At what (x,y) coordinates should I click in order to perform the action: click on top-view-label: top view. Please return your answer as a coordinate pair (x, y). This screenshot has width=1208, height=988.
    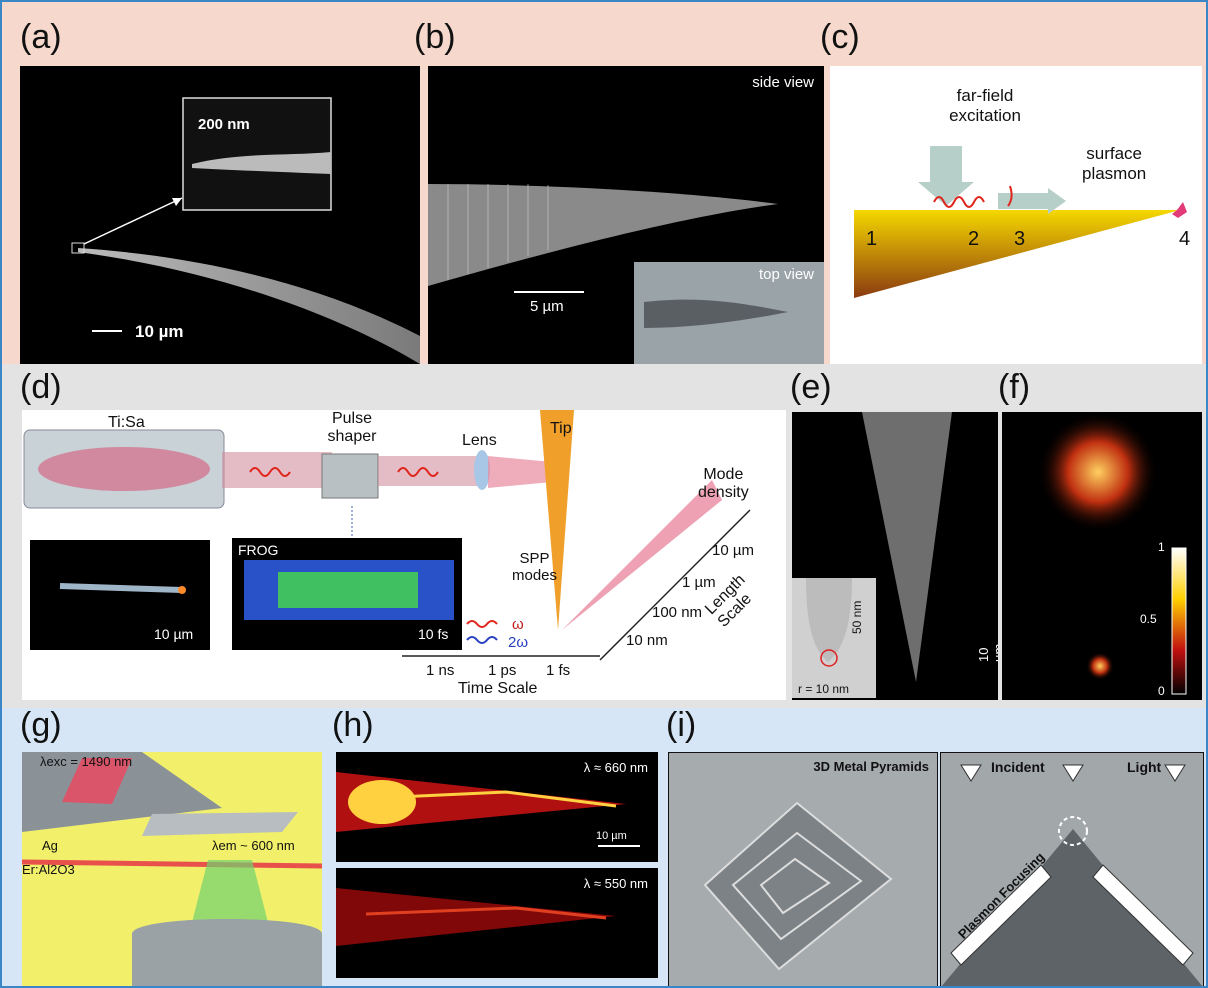
    Looking at the image, I should click on (786, 274).